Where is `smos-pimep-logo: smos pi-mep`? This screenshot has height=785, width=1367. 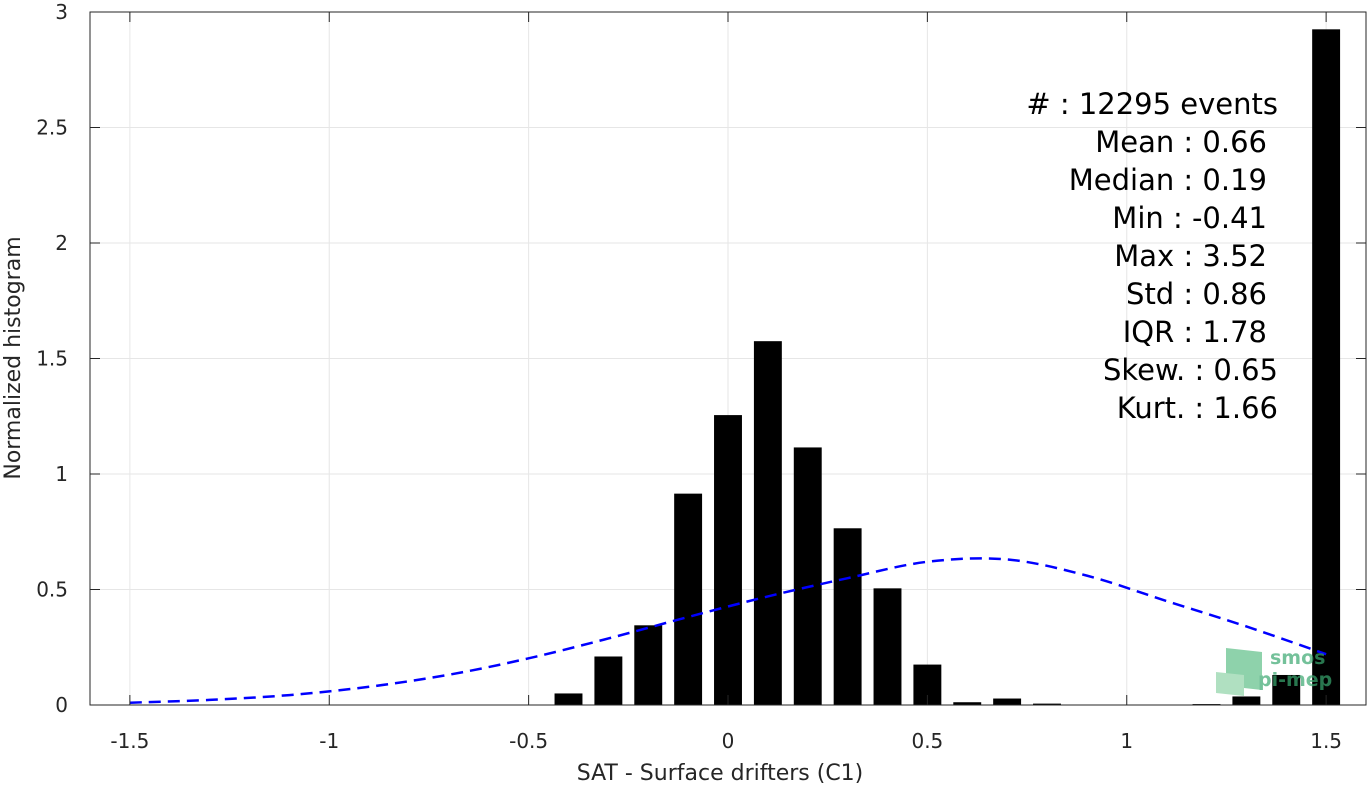 smos-pimep-logo: smos pi-mep is located at coordinates (1274, 671).